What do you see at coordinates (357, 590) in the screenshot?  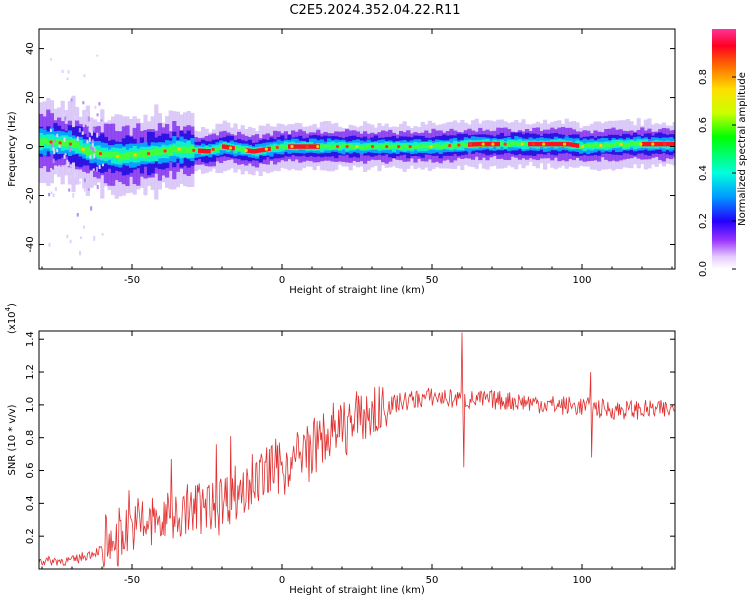 I see `snr-x-axis-label: Height of straight line (km)` at bounding box center [357, 590].